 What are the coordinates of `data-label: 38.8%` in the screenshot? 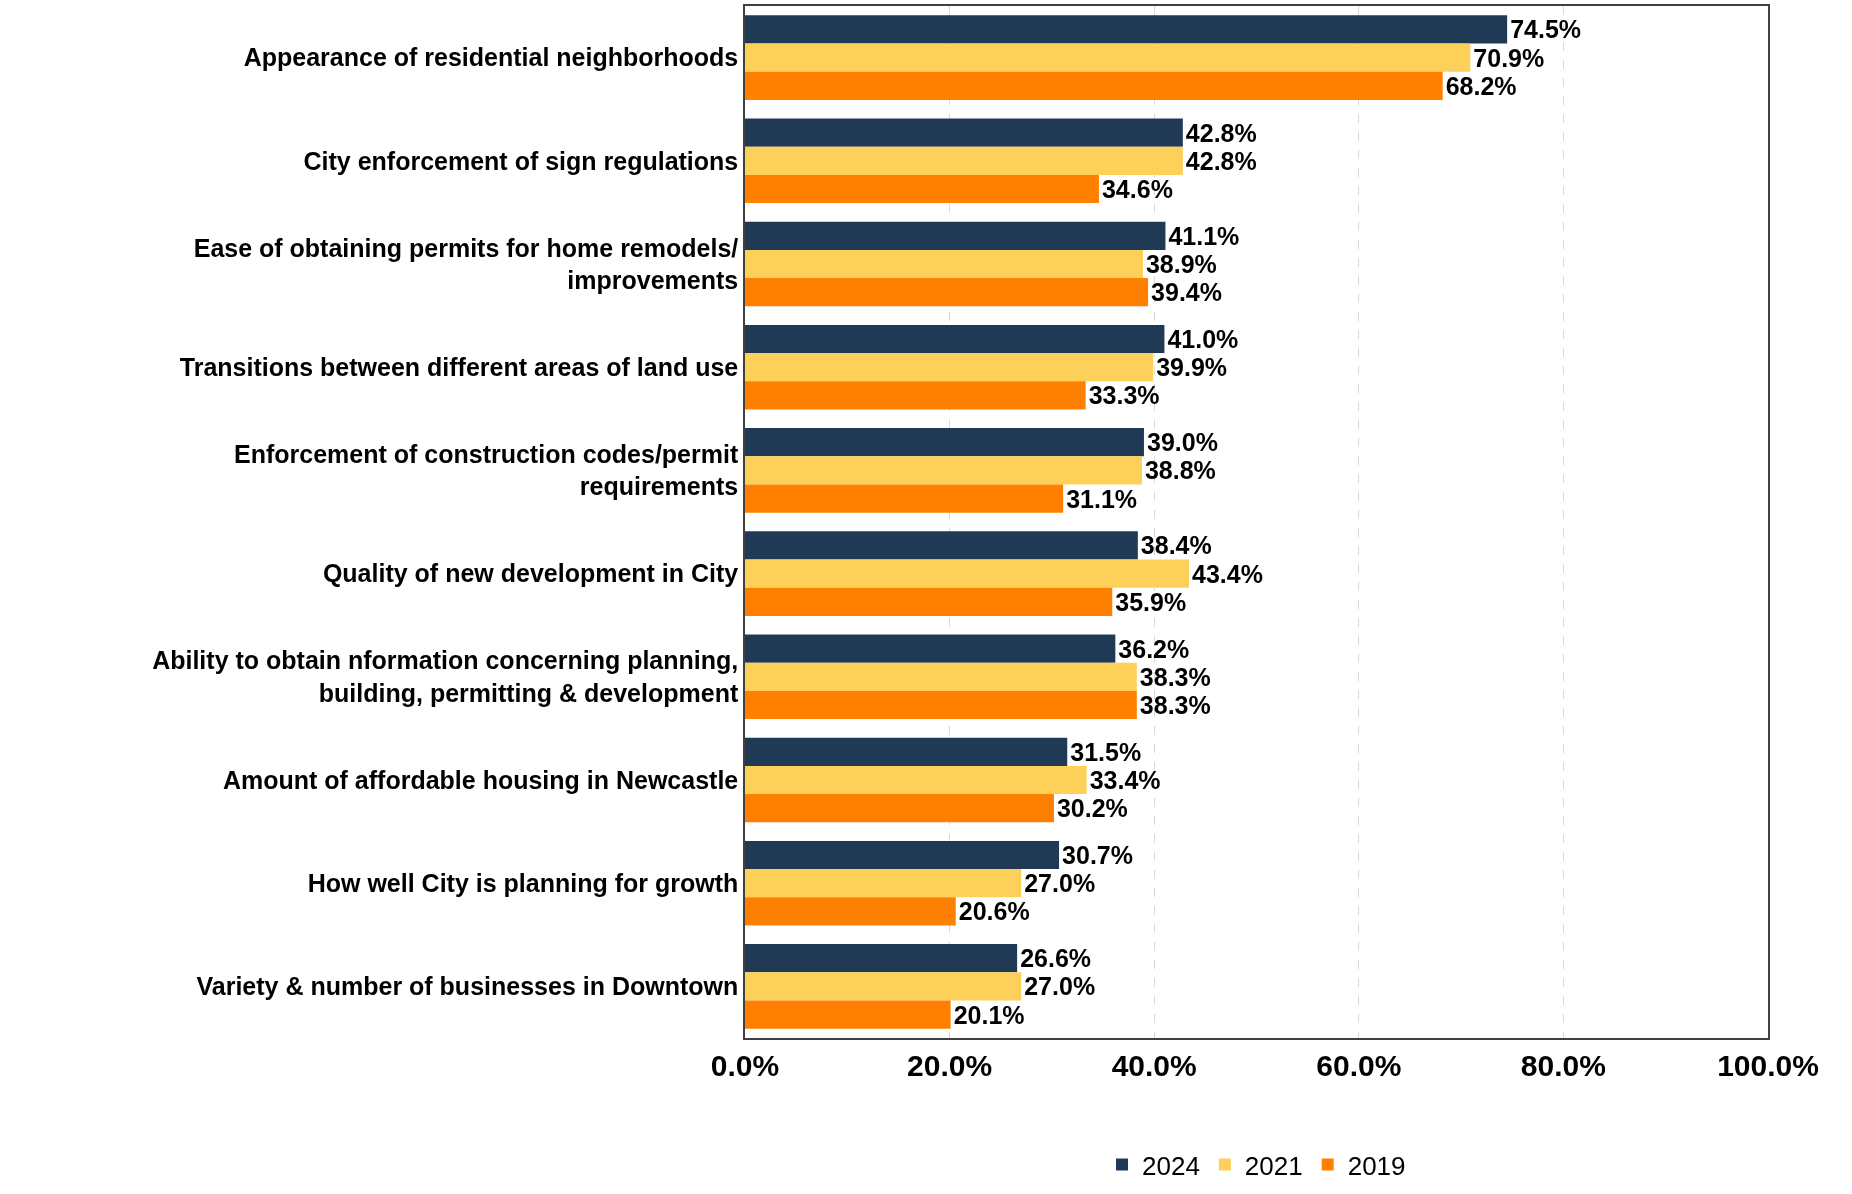 It's located at (1180, 470).